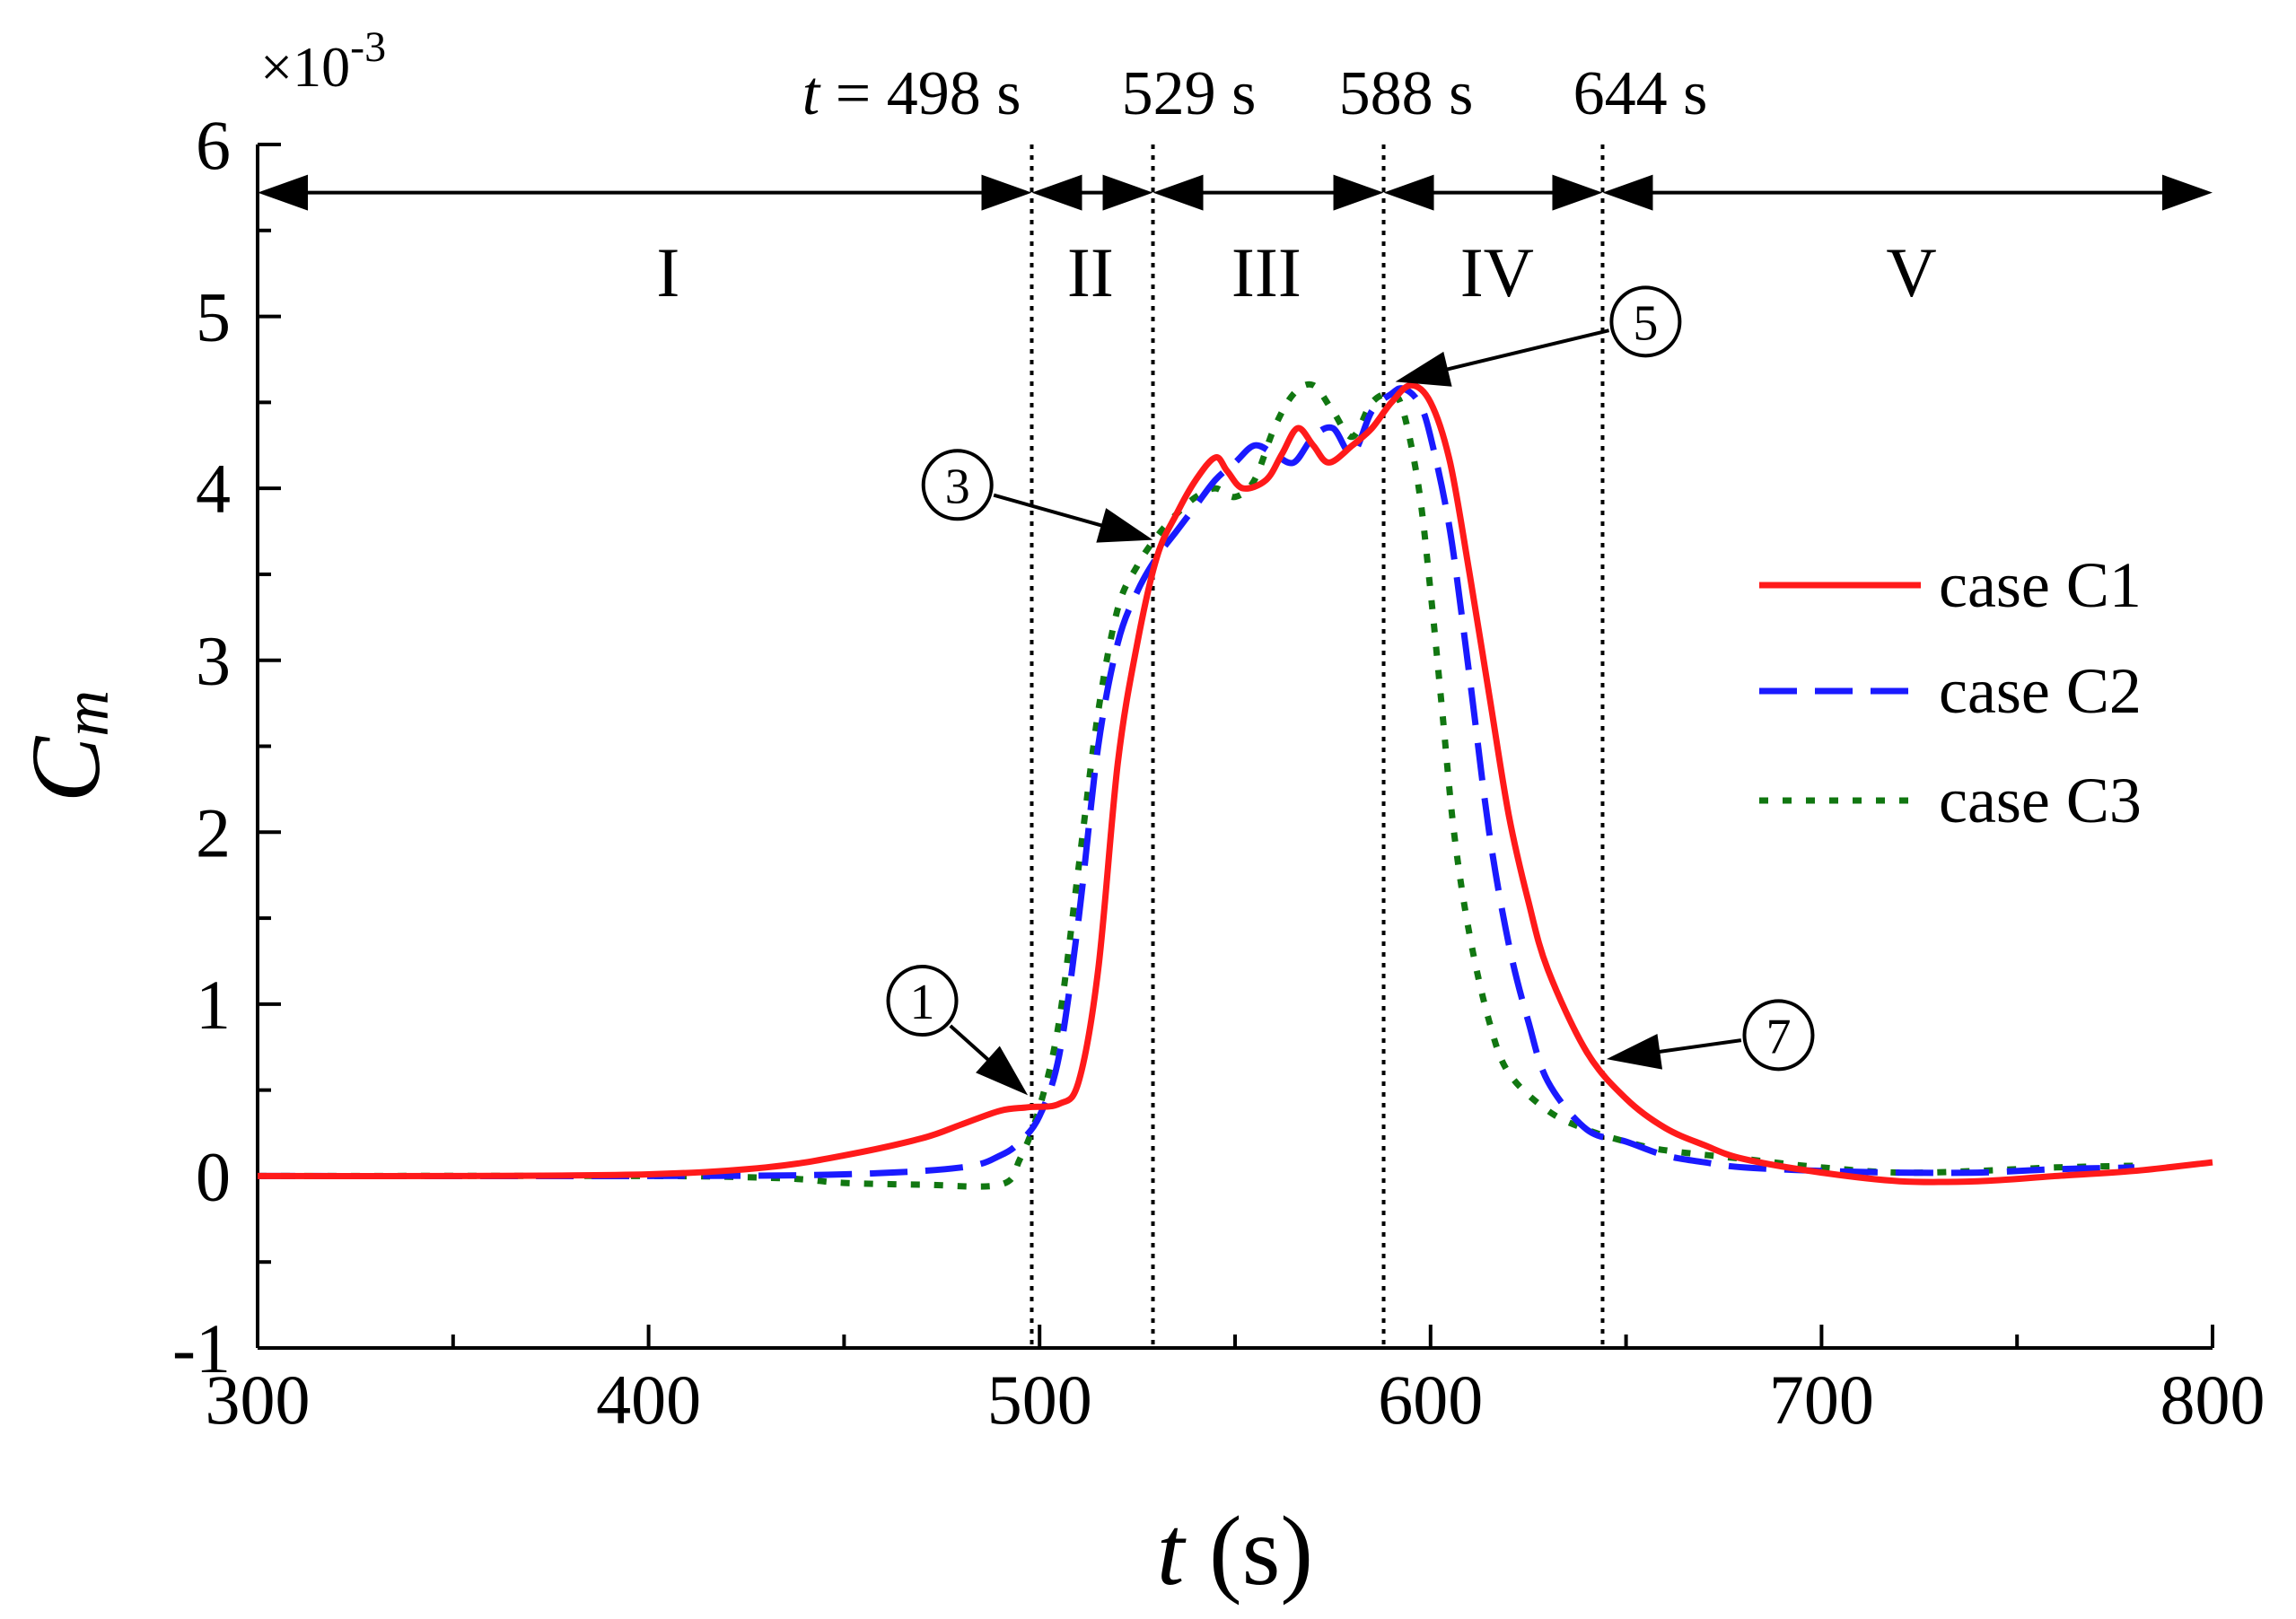 The width and height of the screenshot is (2296, 1619). I want to click on y-axis-title: Cm, so click(66, 746).